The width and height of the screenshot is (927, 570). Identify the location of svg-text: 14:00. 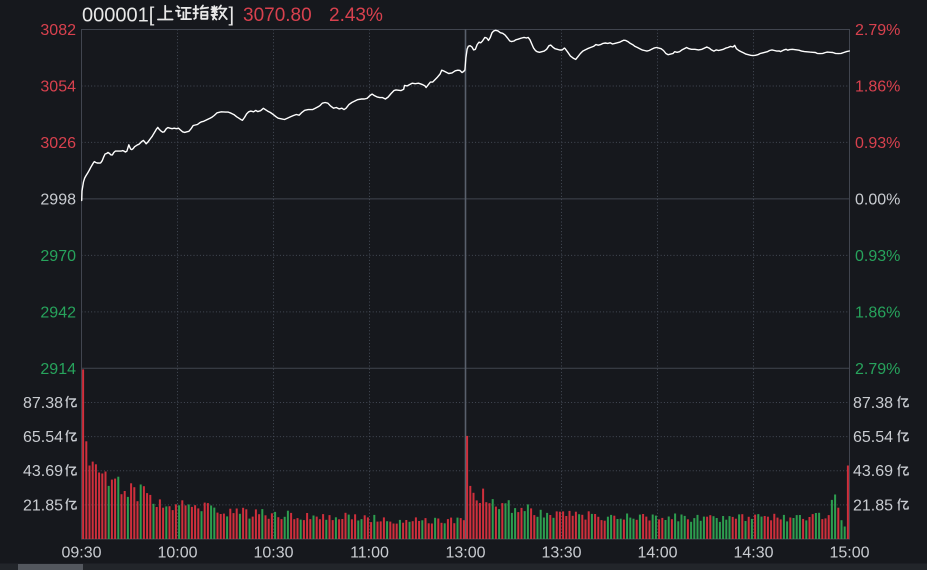
(657, 553).